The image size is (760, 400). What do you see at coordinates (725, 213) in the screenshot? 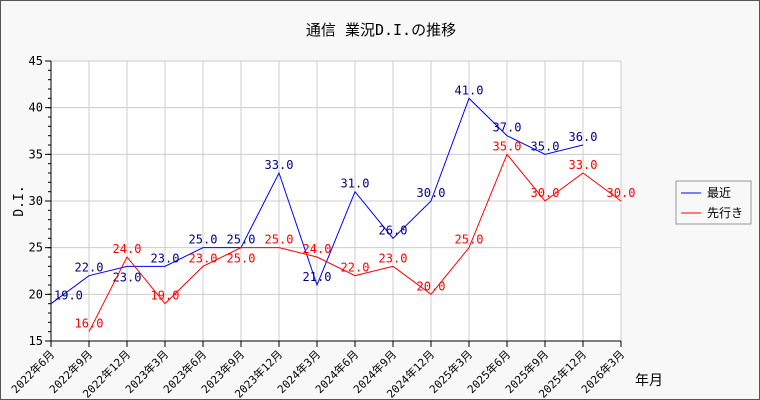
I see `legend-label: 先行き` at bounding box center [725, 213].